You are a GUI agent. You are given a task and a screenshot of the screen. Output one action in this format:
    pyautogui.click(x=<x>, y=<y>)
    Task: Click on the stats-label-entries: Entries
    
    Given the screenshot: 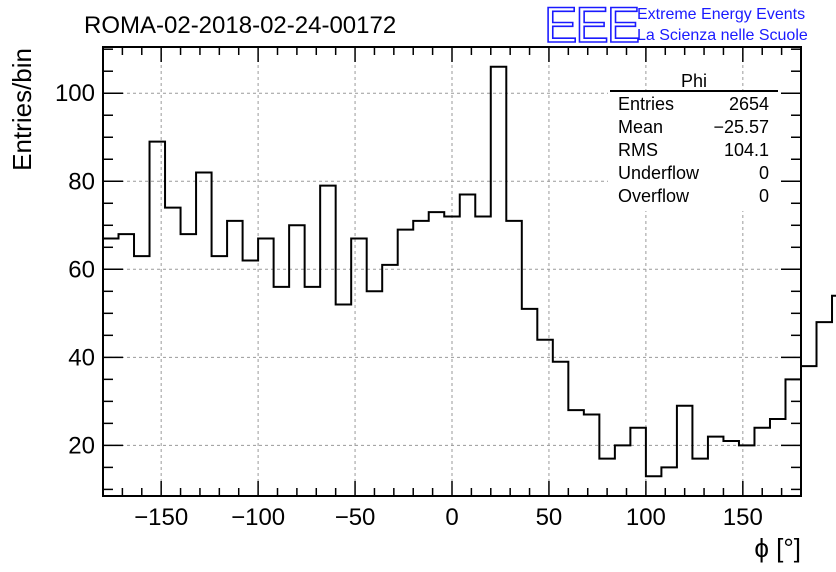 What is the action you would take?
    pyautogui.click(x=646, y=104)
    